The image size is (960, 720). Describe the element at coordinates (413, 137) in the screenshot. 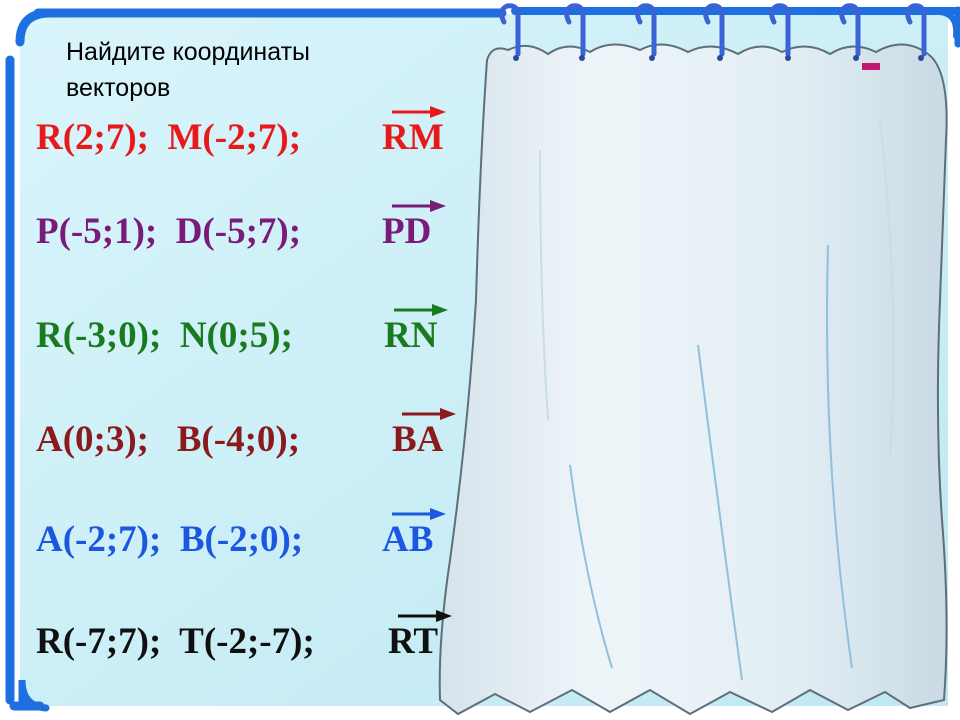

I see `vector-label: RM` at that location.